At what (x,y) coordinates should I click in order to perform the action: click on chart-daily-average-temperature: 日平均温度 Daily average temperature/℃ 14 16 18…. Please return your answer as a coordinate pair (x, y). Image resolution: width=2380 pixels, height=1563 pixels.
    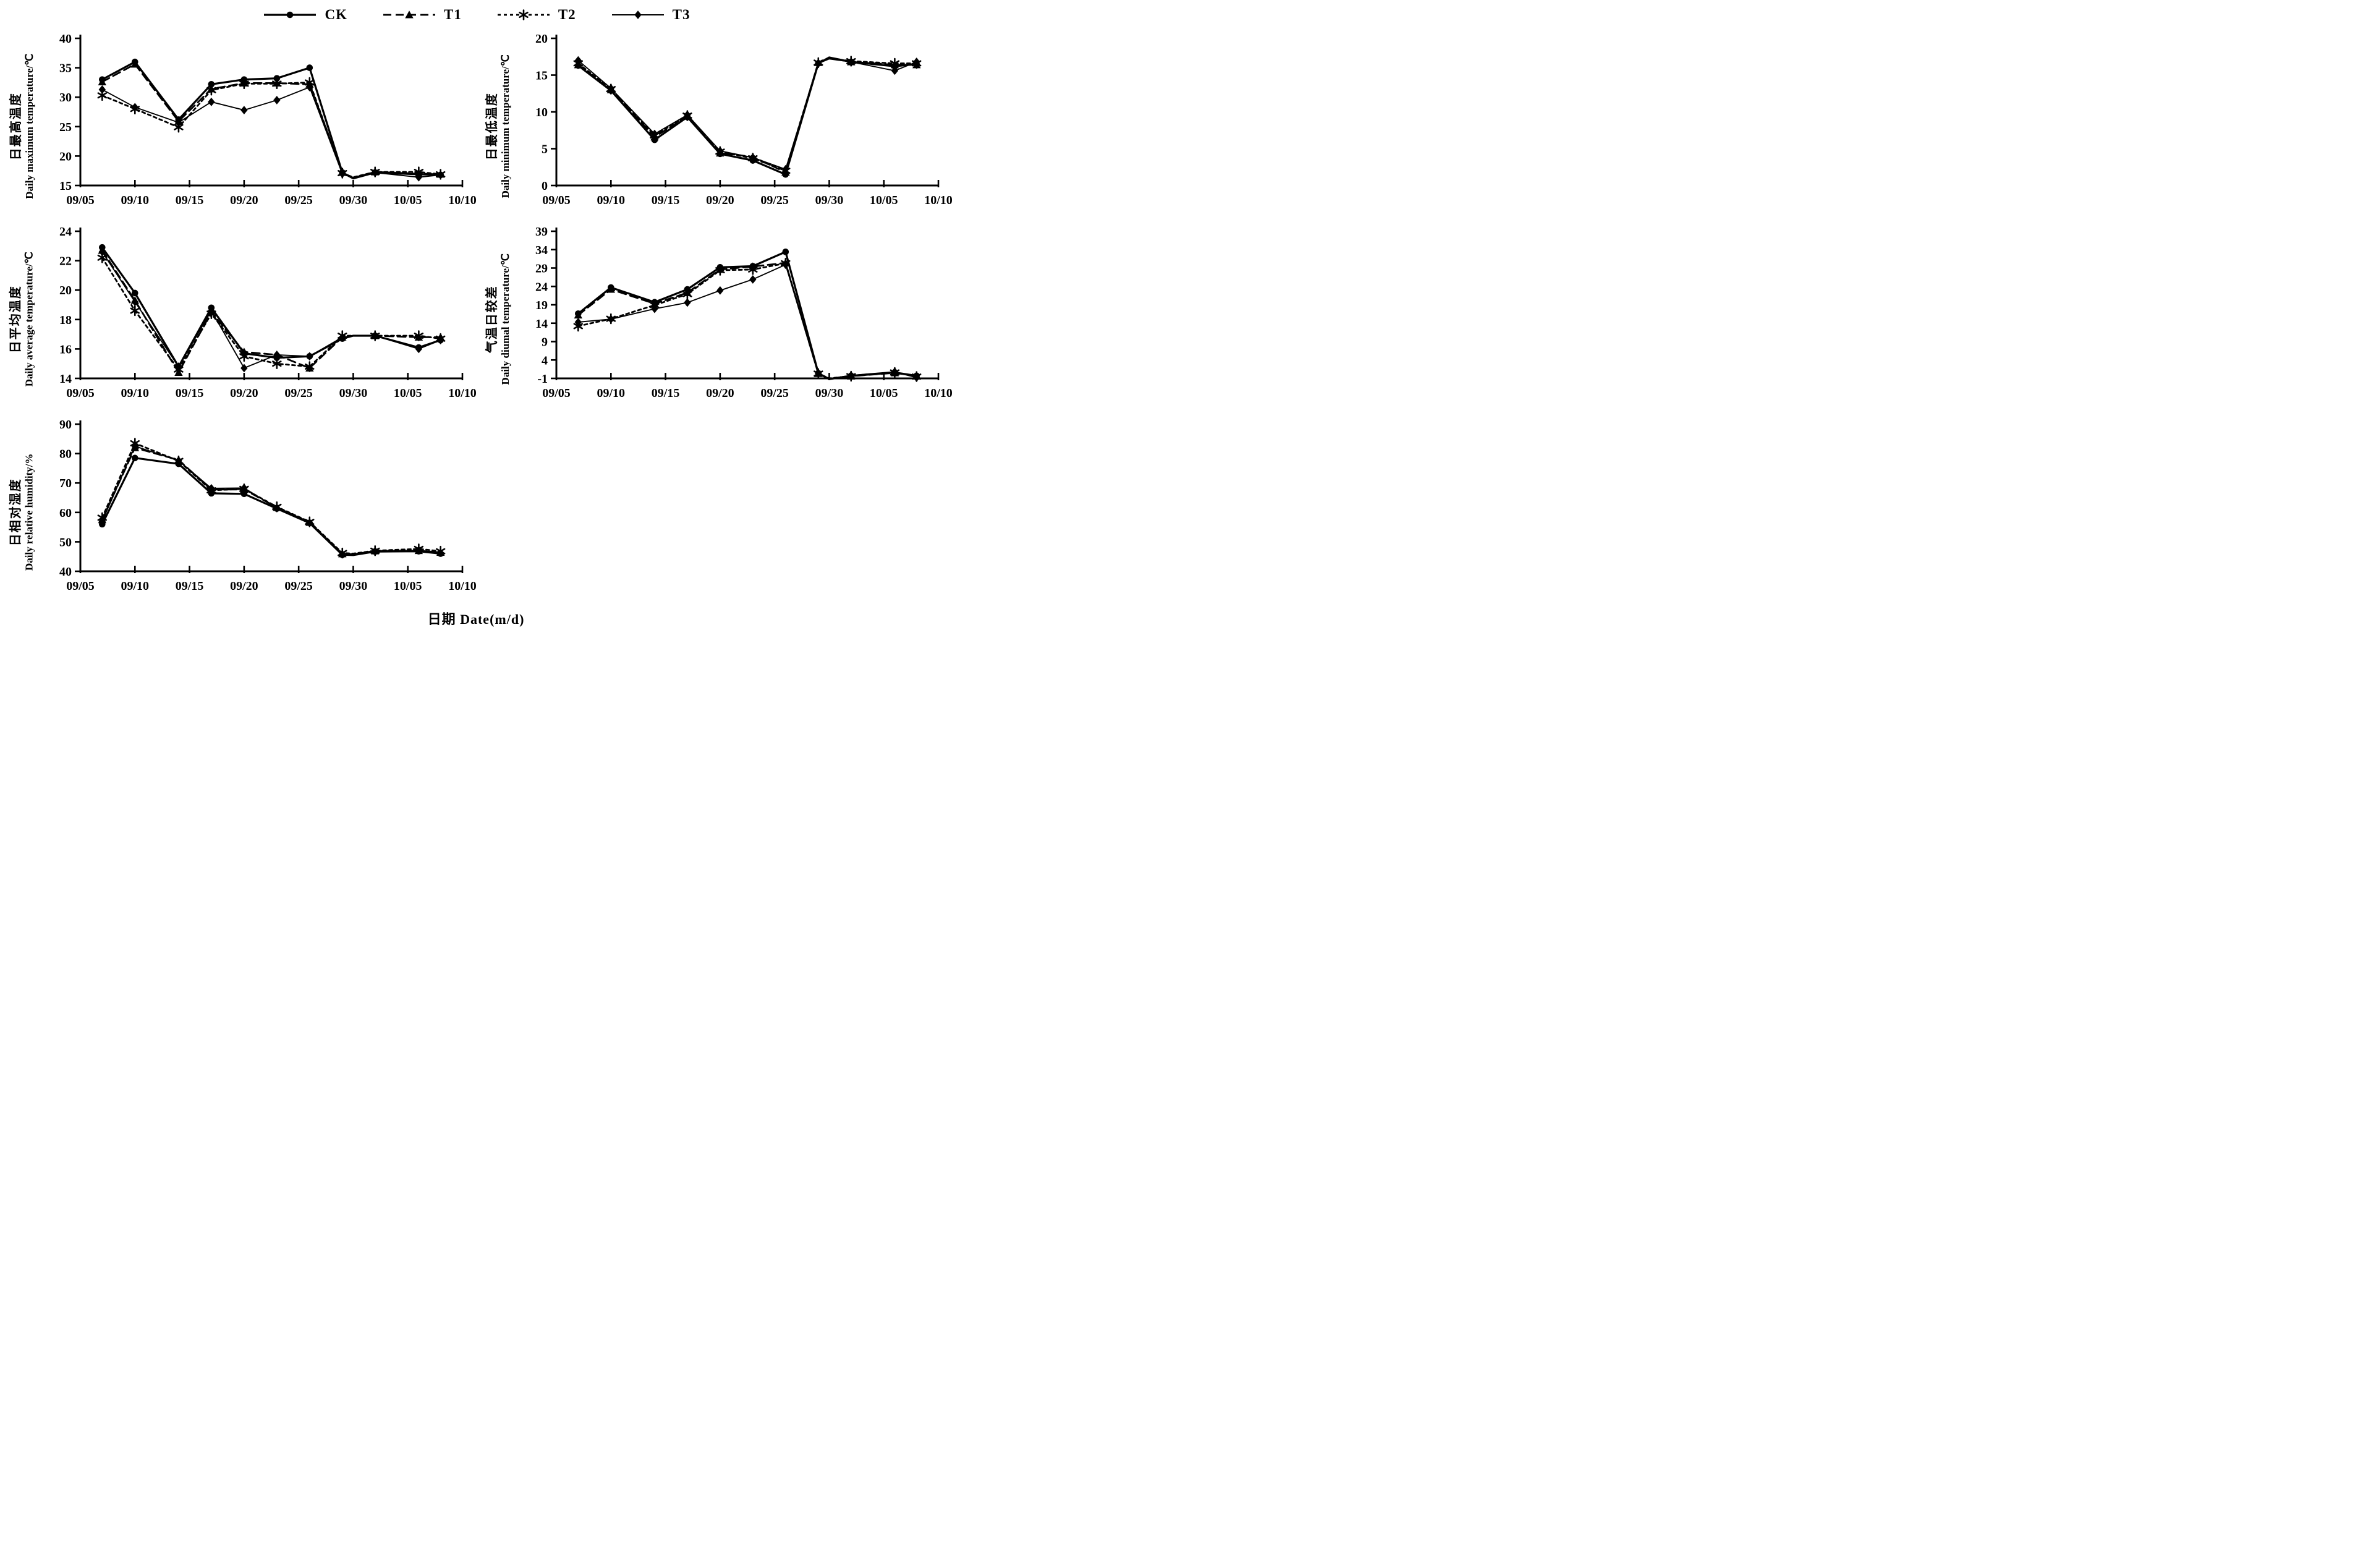
    Looking at the image, I should click on (238, 319).